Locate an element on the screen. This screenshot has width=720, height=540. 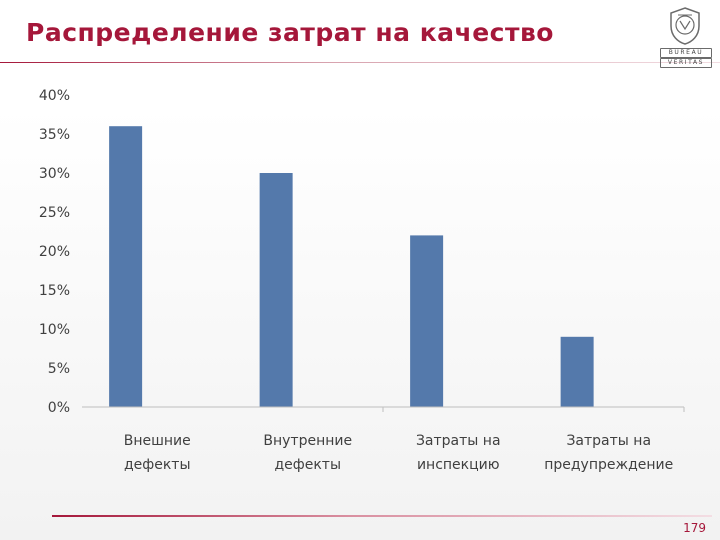
y-tick-label: 30% is located at coordinates (54, 174).